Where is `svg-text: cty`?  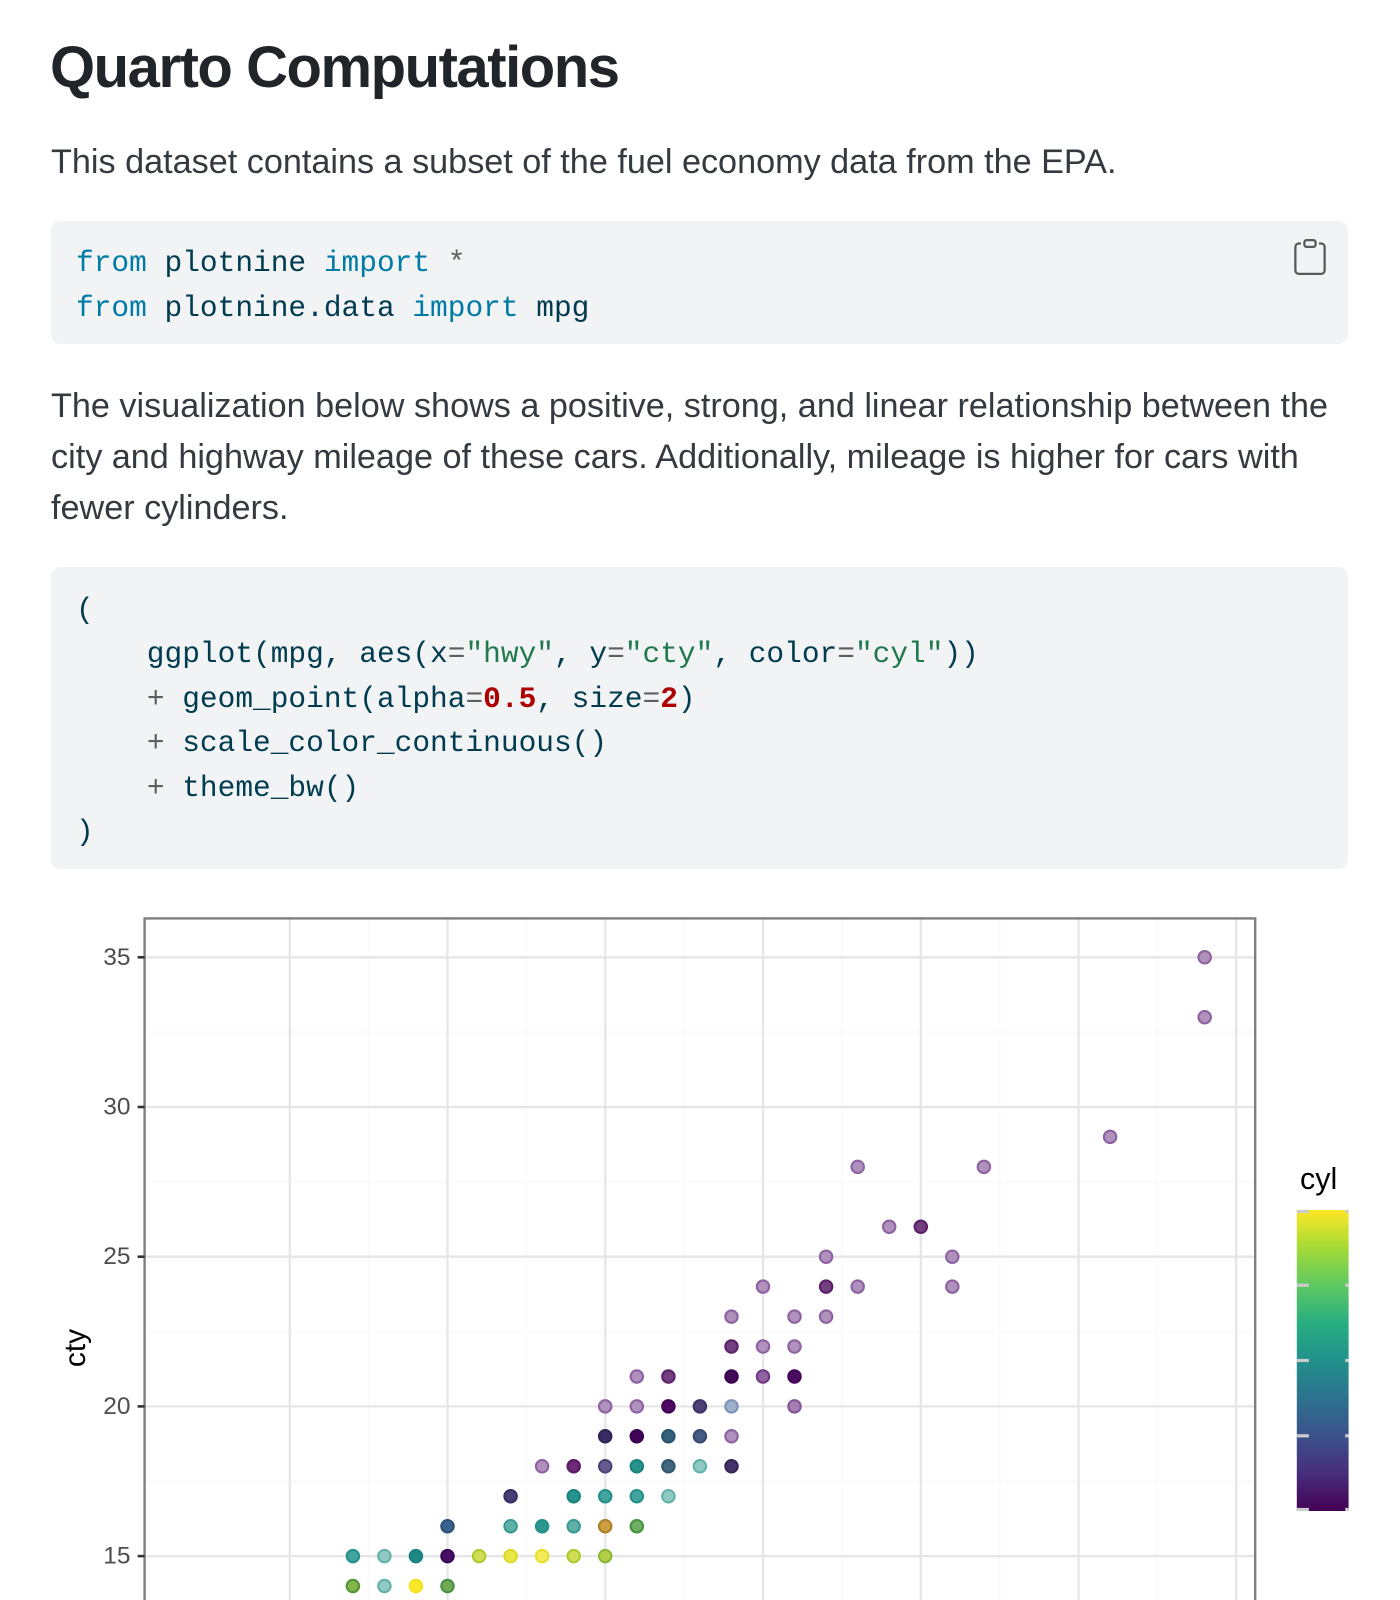
svg-text: cty is located at coordinates (75, 1348).